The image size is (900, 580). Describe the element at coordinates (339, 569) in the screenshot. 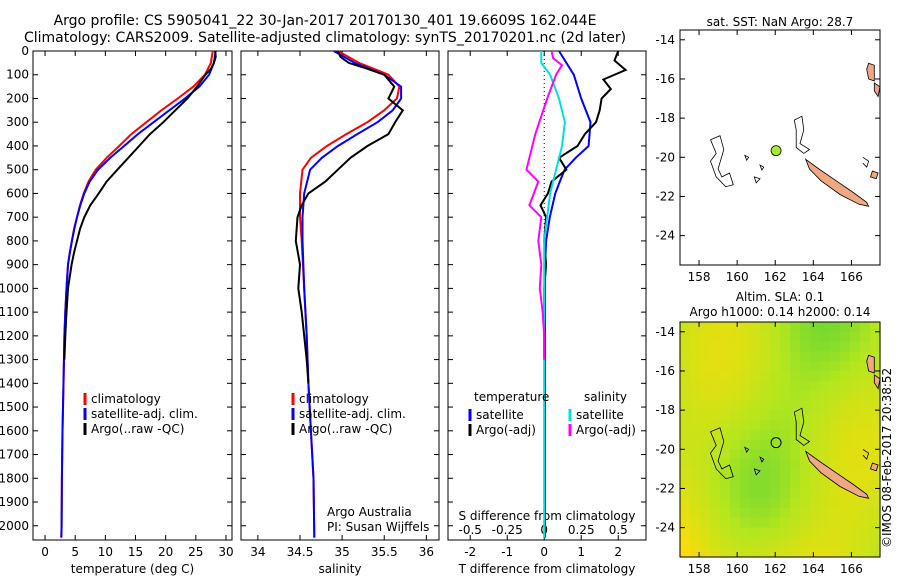

I see `panel2-xlabel: salinity` at that location.